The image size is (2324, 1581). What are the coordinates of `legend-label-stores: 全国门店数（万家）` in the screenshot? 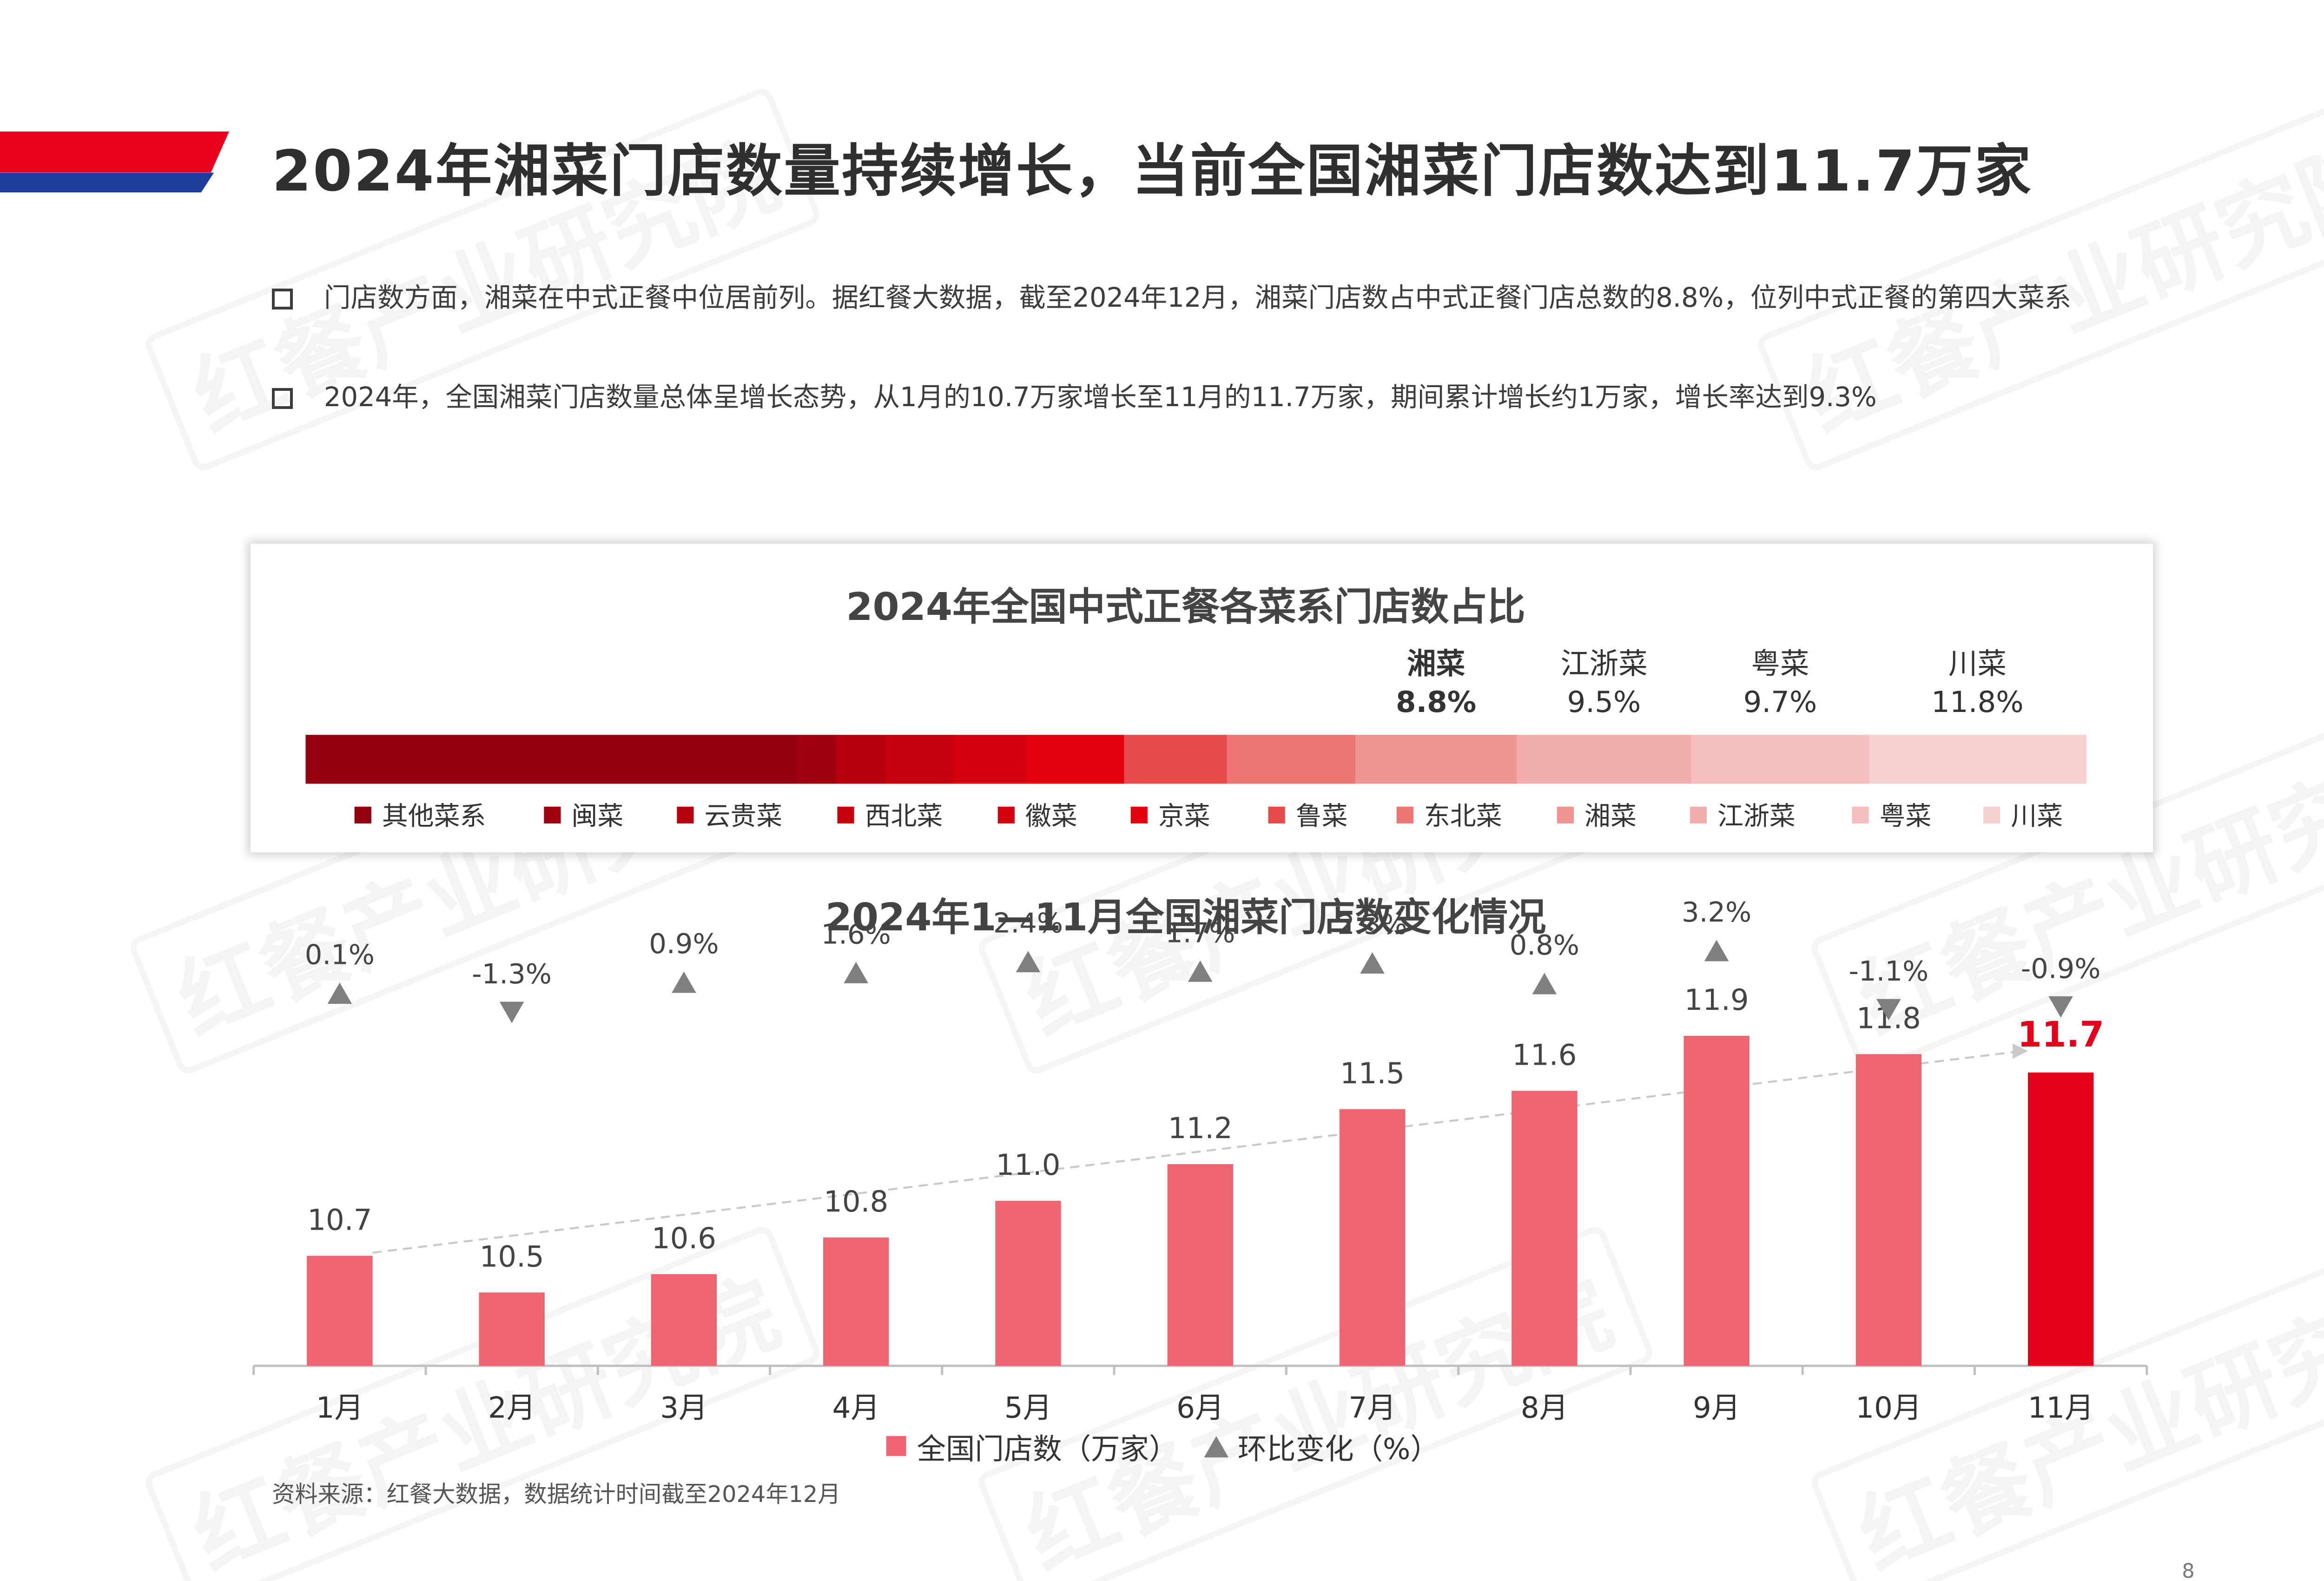 It's located at (1047, 1449).